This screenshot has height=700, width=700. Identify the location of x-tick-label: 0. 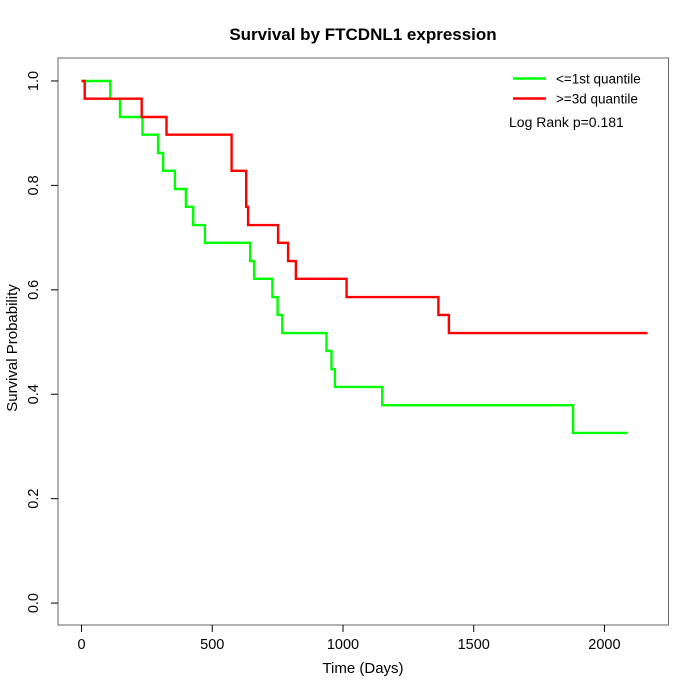
(81, 645).